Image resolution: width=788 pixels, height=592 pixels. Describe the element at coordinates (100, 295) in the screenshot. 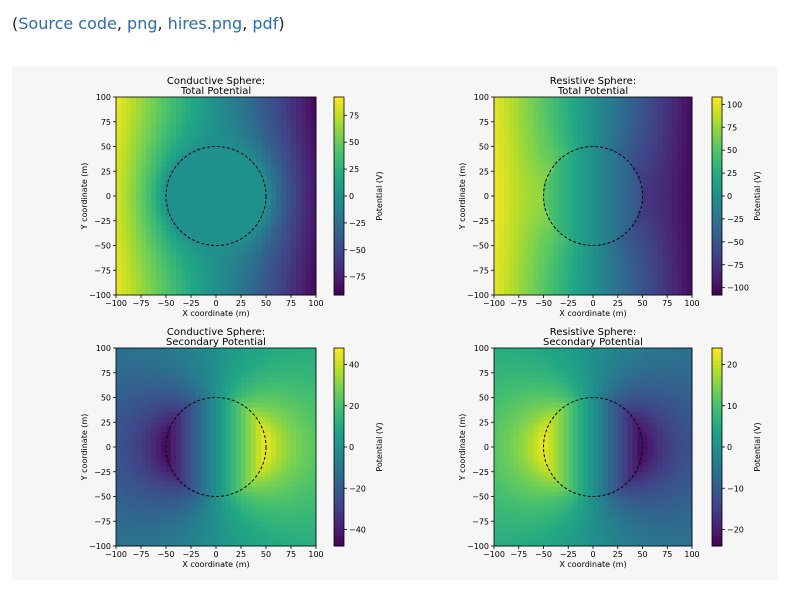

I see `y-tick-label: −100` at that location.